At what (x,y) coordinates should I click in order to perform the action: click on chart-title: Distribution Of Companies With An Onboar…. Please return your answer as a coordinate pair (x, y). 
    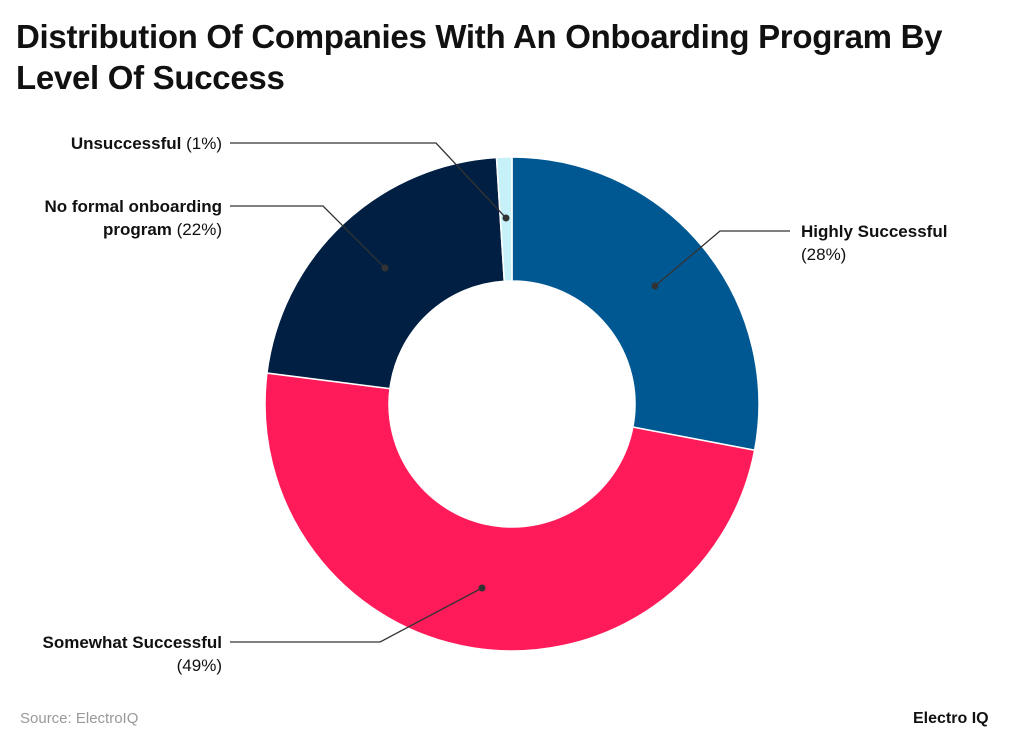
    Looking at the image, I should click on (479, 57).